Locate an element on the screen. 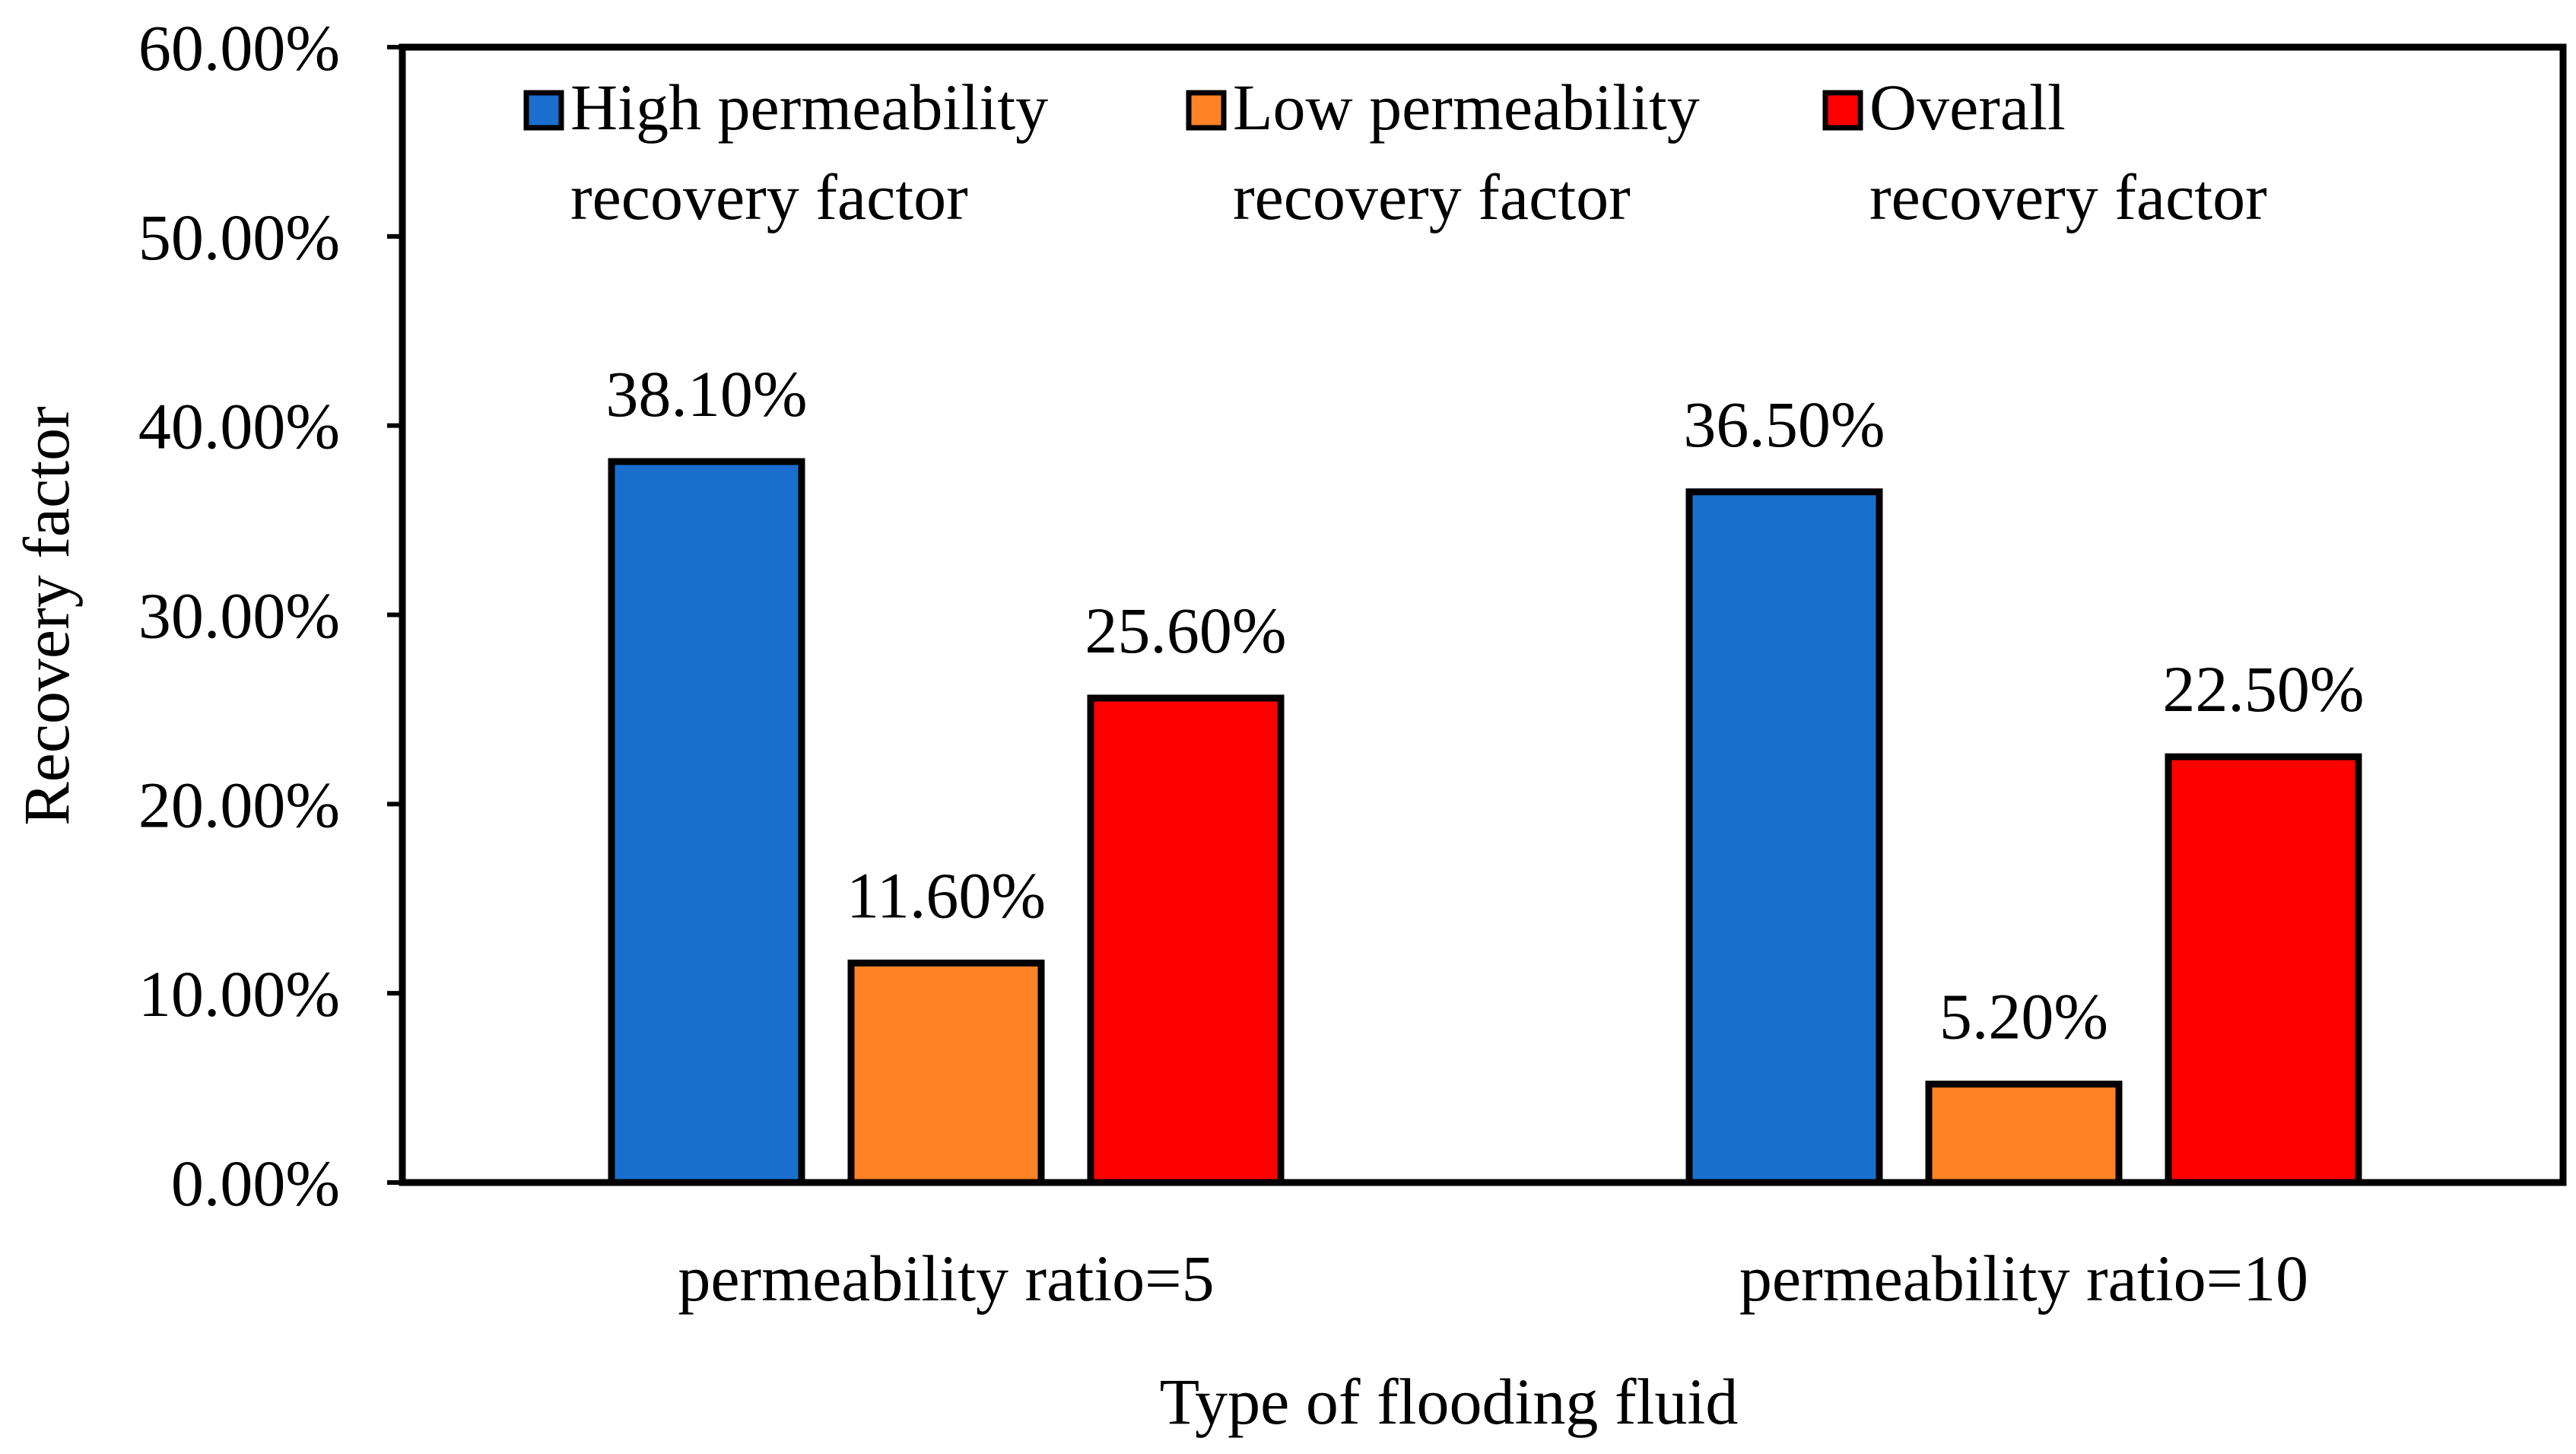 This screenshot has width=2576, height=1454. legend-label: High permeability is located at coordinates (809, 107).